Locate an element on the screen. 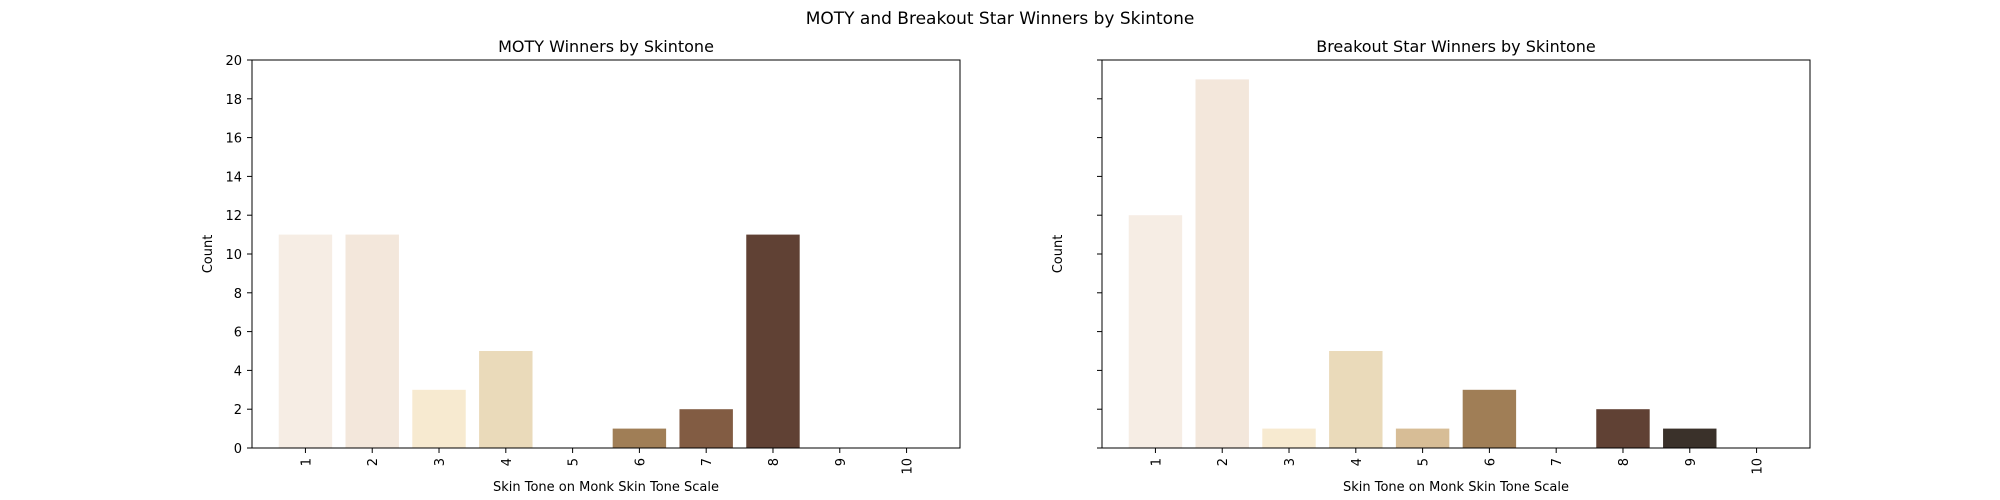 The image size is (2000, 500). breakout-x-axis-label: Skin Tone on Monk Skin Tone Scale is located at coordinates (1456, 487).